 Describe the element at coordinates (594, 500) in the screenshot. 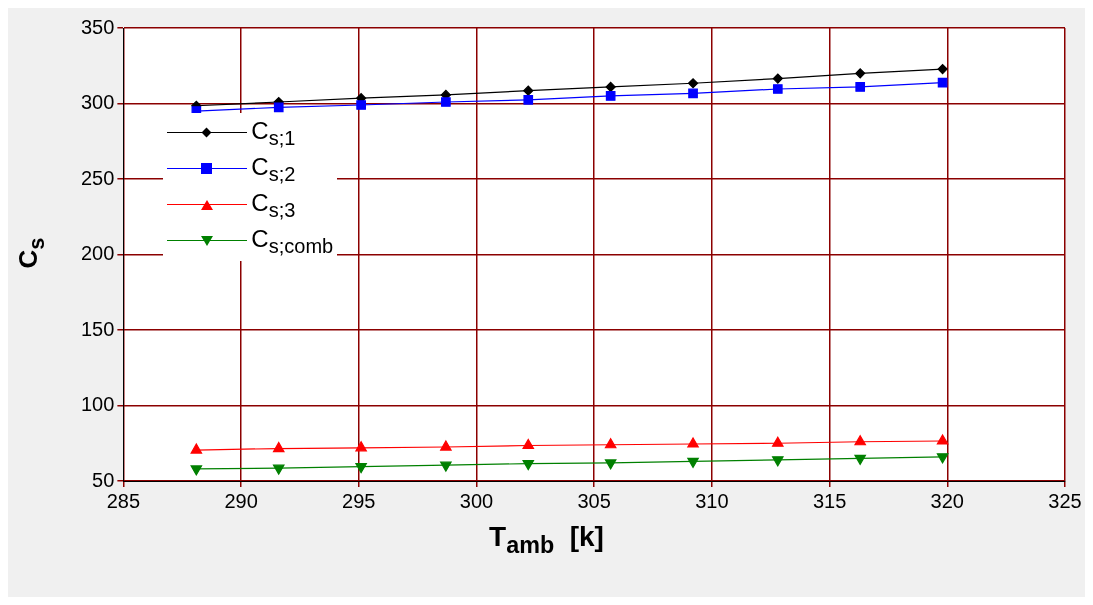

I see `x-tick-label: 305` at that location.